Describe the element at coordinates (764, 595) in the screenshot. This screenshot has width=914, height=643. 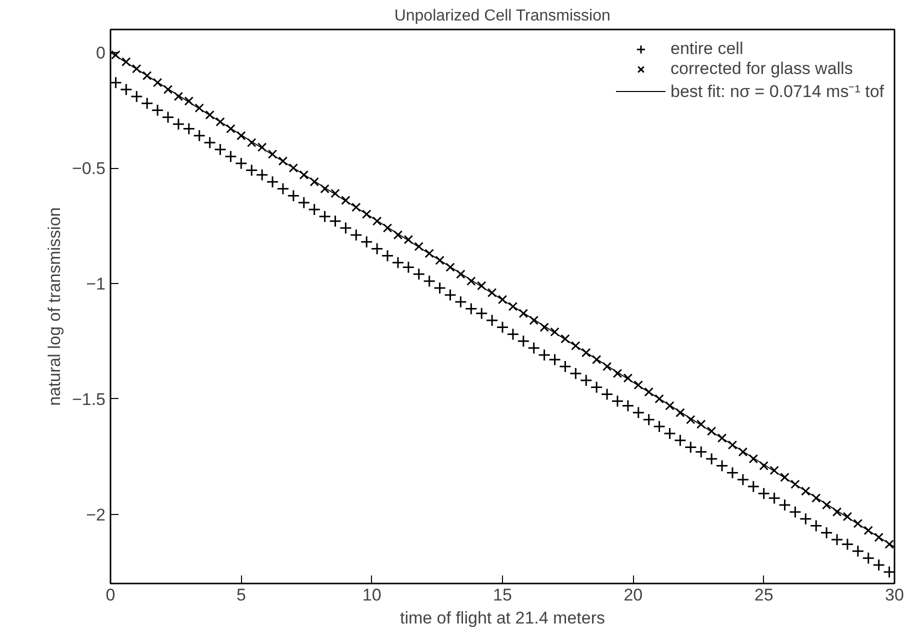
I see `x-tick-label: 25` at that location.